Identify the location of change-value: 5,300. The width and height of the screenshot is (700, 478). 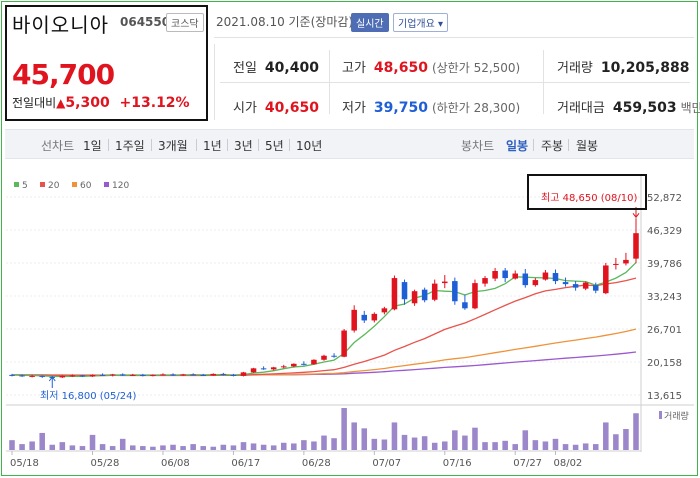
(87, 103).